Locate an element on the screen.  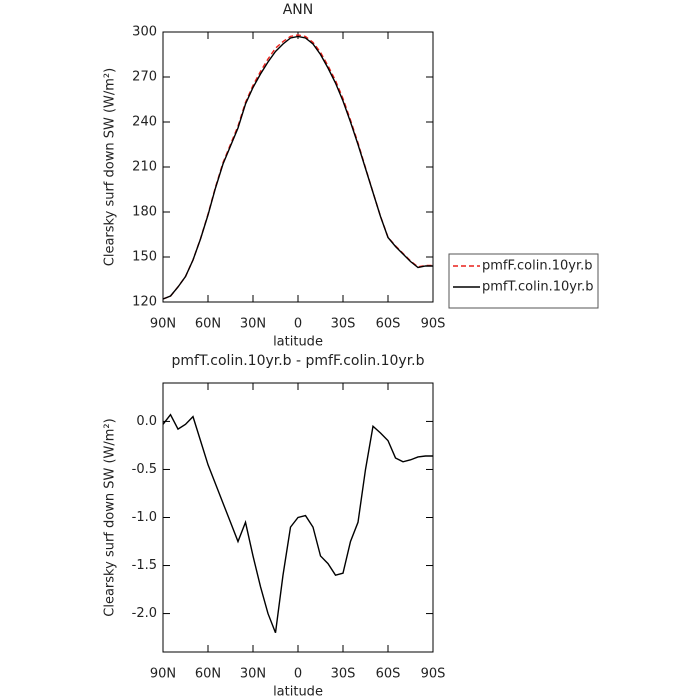
y-tick-label: 210 is located at coordinates (144, 167).